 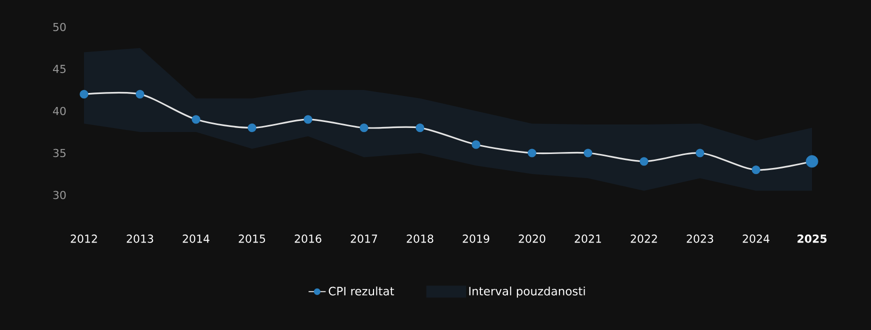 I want to click on x-tick-label: 2025, so click(x=812, y=238).